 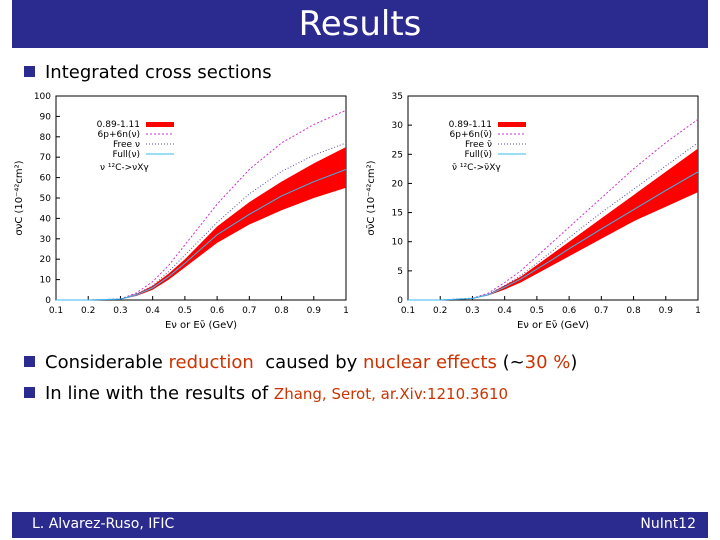 I want to click on chart-1-ytick-label-1: 5, so click(x=400, y=272).